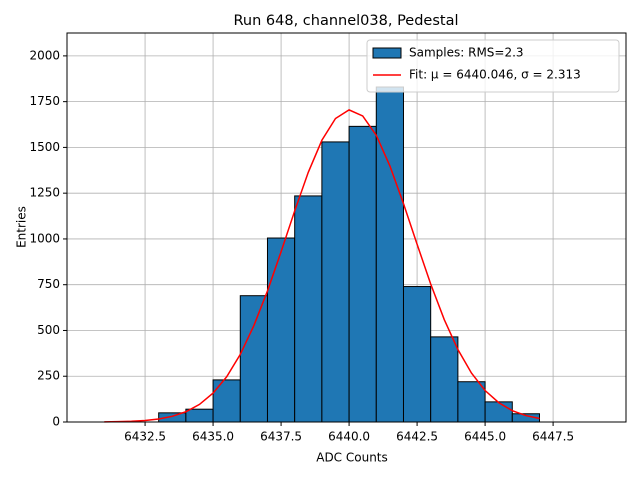 The image size is (640, 480). I want to click on legend-swatch, so click(387, 53).